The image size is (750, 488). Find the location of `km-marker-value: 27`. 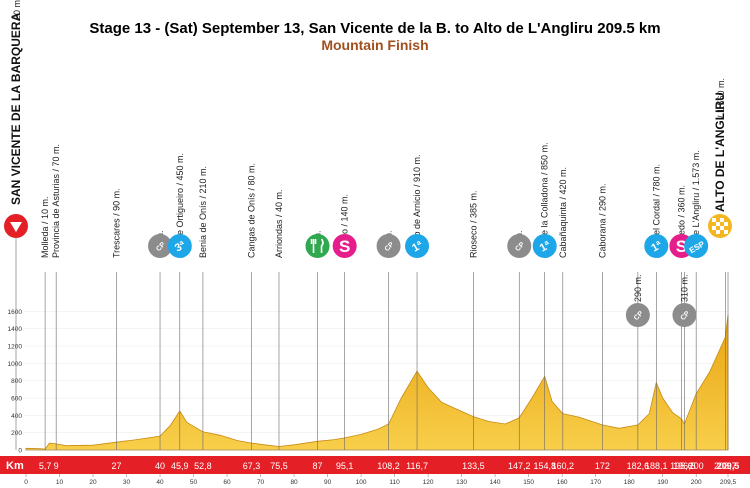

km-marker-value: 27 is located at coordinates (116, 466).